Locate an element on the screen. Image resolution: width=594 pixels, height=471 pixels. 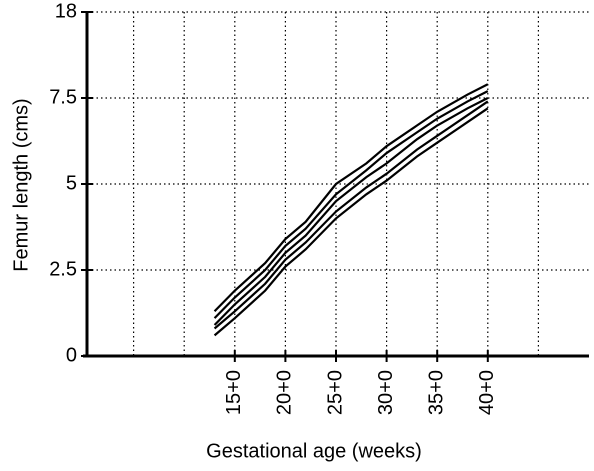
x-tick-label: 40+0 is located at coordinates (487, 392).